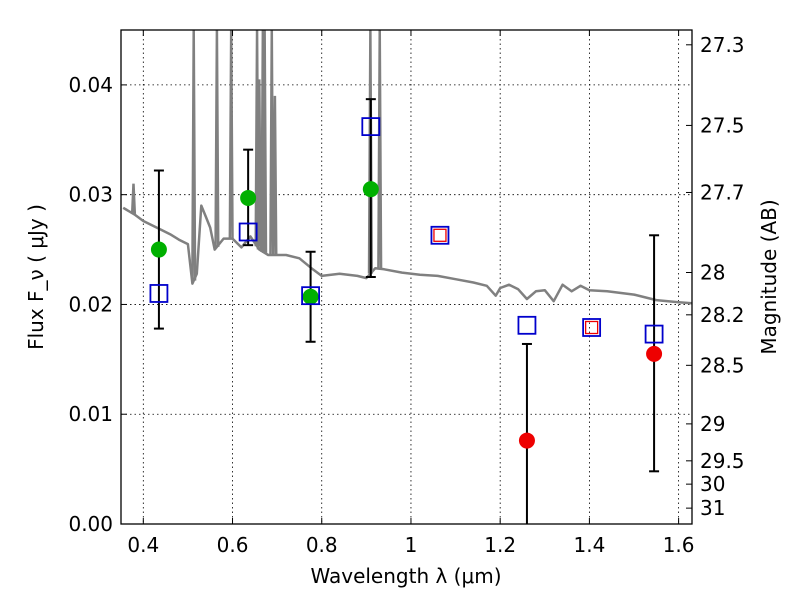  I want to click on spectrum-continuum, so click(407, 254).